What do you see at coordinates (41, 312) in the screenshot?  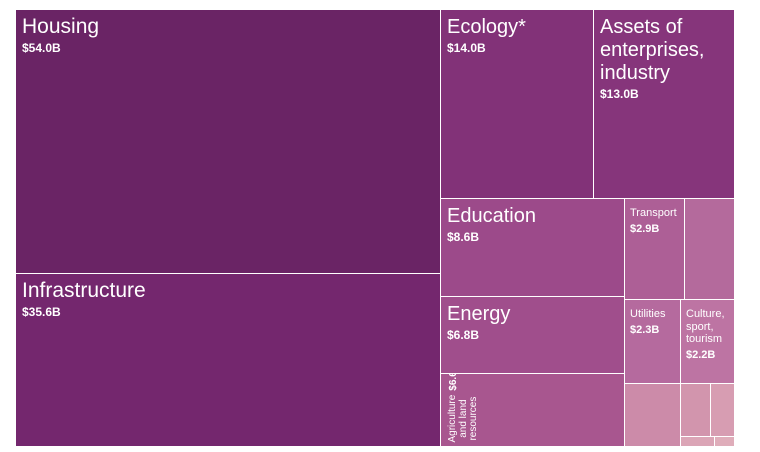 I see `tile-value: $35.6B` at bounding box center [41, 312].